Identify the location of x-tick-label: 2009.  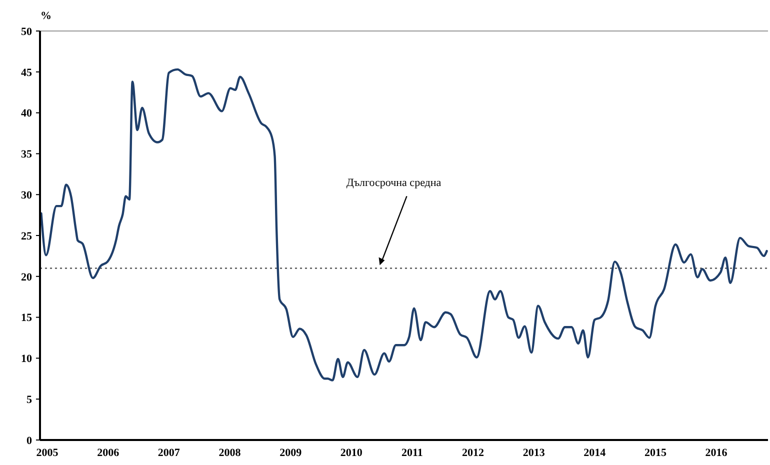
(291, 453).